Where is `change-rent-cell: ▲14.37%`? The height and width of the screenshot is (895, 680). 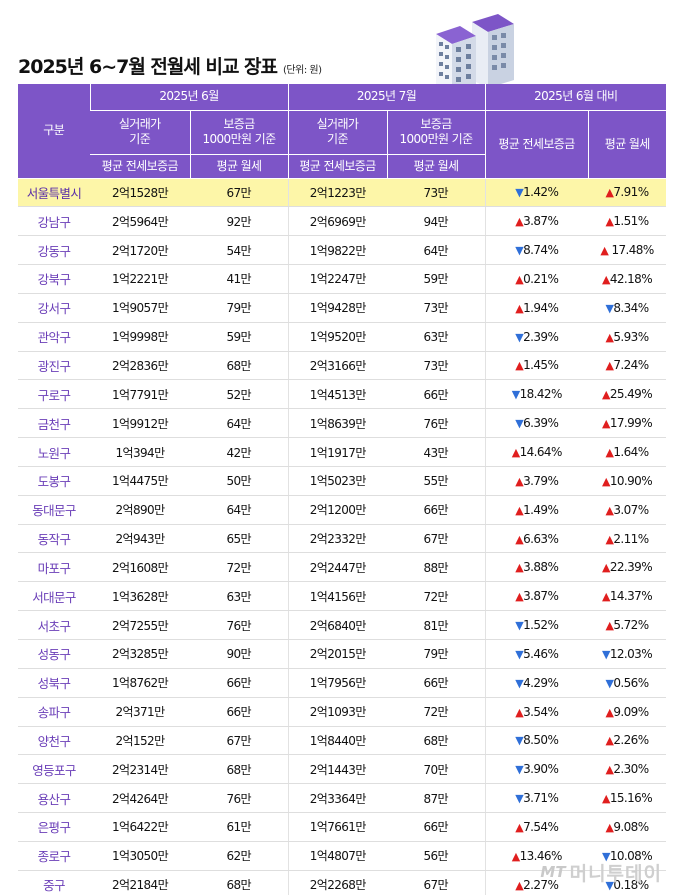 change-rent-cell: ▲14.37% is located at coordinates (627, 596).